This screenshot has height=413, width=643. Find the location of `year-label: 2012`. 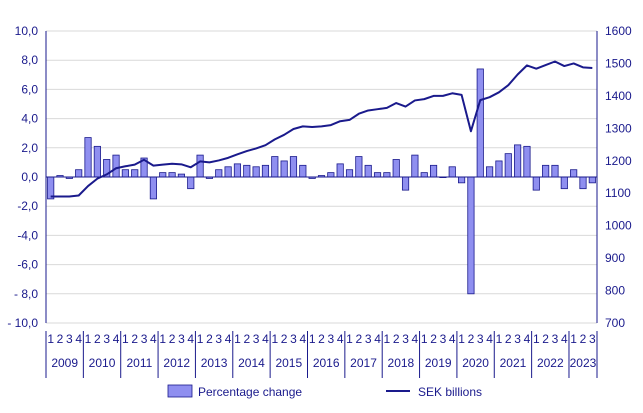

year-label: 2012 is located at coordinates (176, 363).